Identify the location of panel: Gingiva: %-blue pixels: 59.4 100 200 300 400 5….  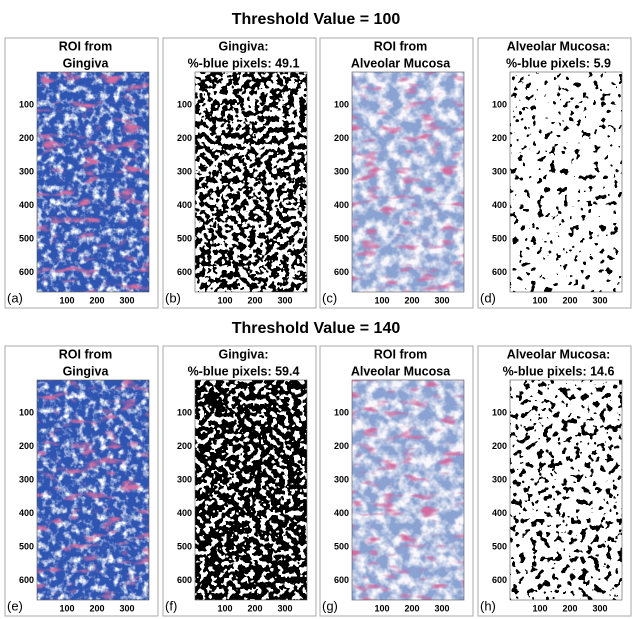
(239, 481).